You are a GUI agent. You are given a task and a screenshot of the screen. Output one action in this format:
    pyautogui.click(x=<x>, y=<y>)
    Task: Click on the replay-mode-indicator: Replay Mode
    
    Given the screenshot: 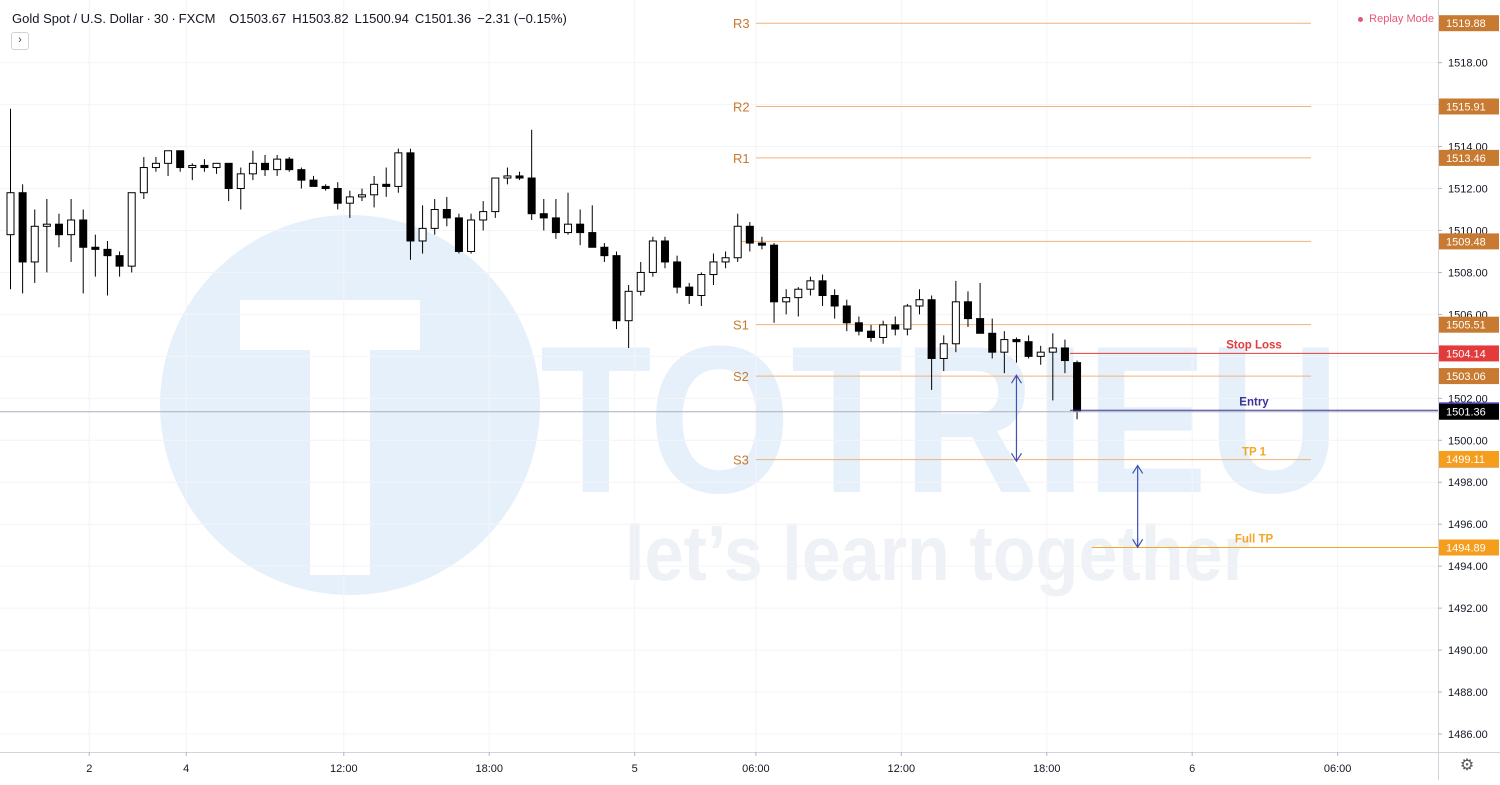 What is the action you would take?
    pyautogui.click(x=1396, y=19)
    